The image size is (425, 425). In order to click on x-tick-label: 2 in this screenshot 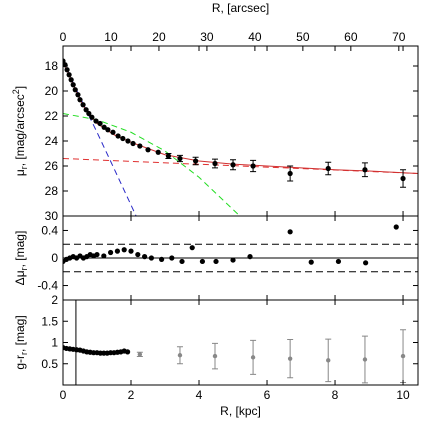, I will do `click(131, 395)`.